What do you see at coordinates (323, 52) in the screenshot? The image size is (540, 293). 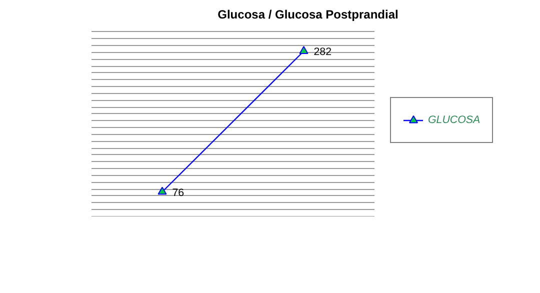 I see `data-label: 282` at bounding box center [323, 52].